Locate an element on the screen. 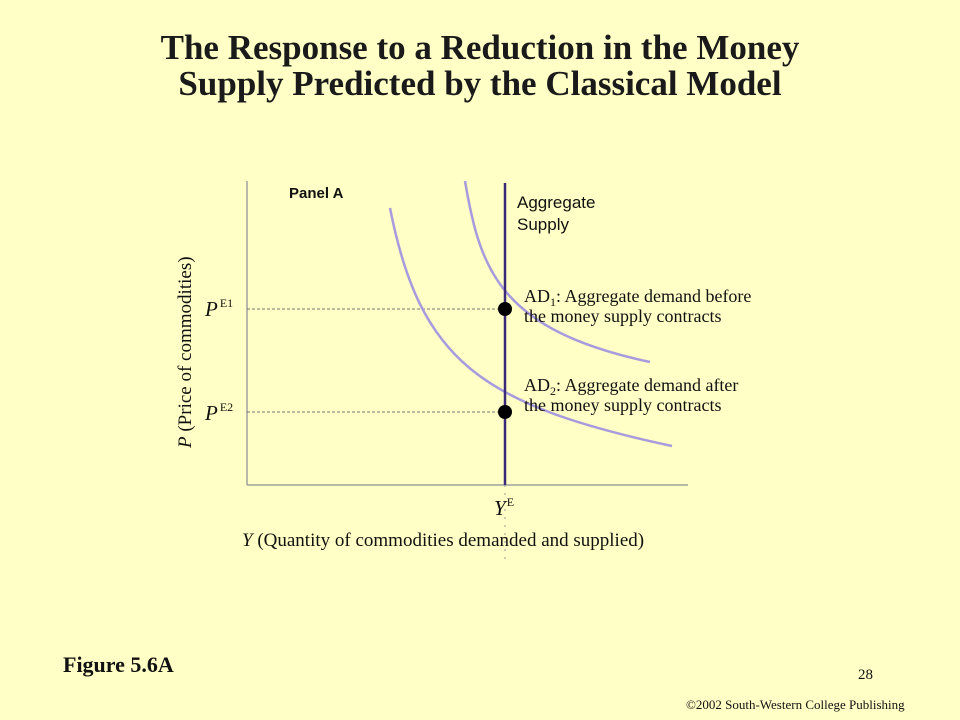  pe1-label: P E1 is located at coordinates (218, 308).